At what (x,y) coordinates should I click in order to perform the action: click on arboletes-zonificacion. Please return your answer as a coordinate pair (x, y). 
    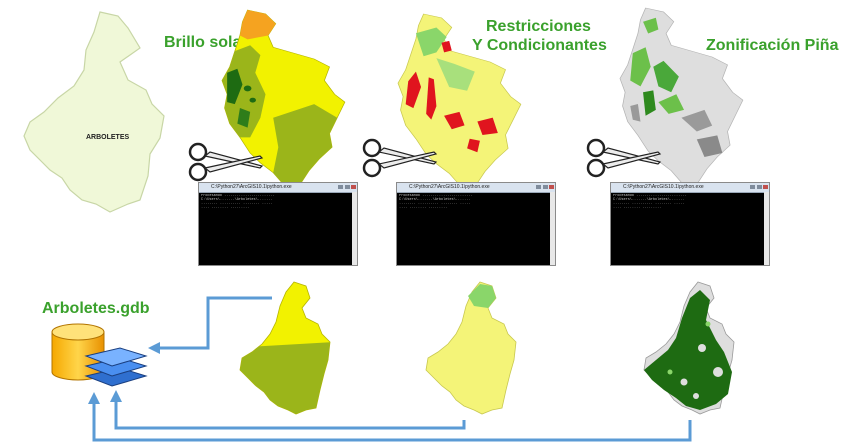
    Looking at the image, I should click on (689, 348).